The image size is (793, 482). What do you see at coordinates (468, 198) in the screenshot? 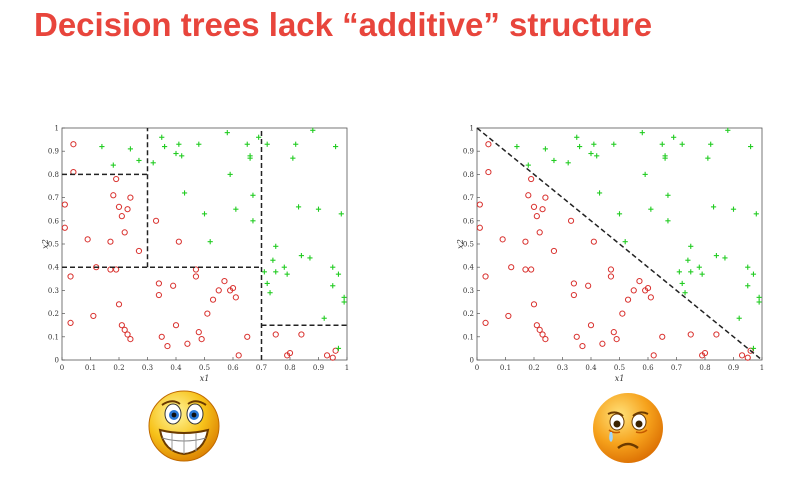
I see `right-plot-y-tick-label: 0.7` at bounding box center [468, 198].